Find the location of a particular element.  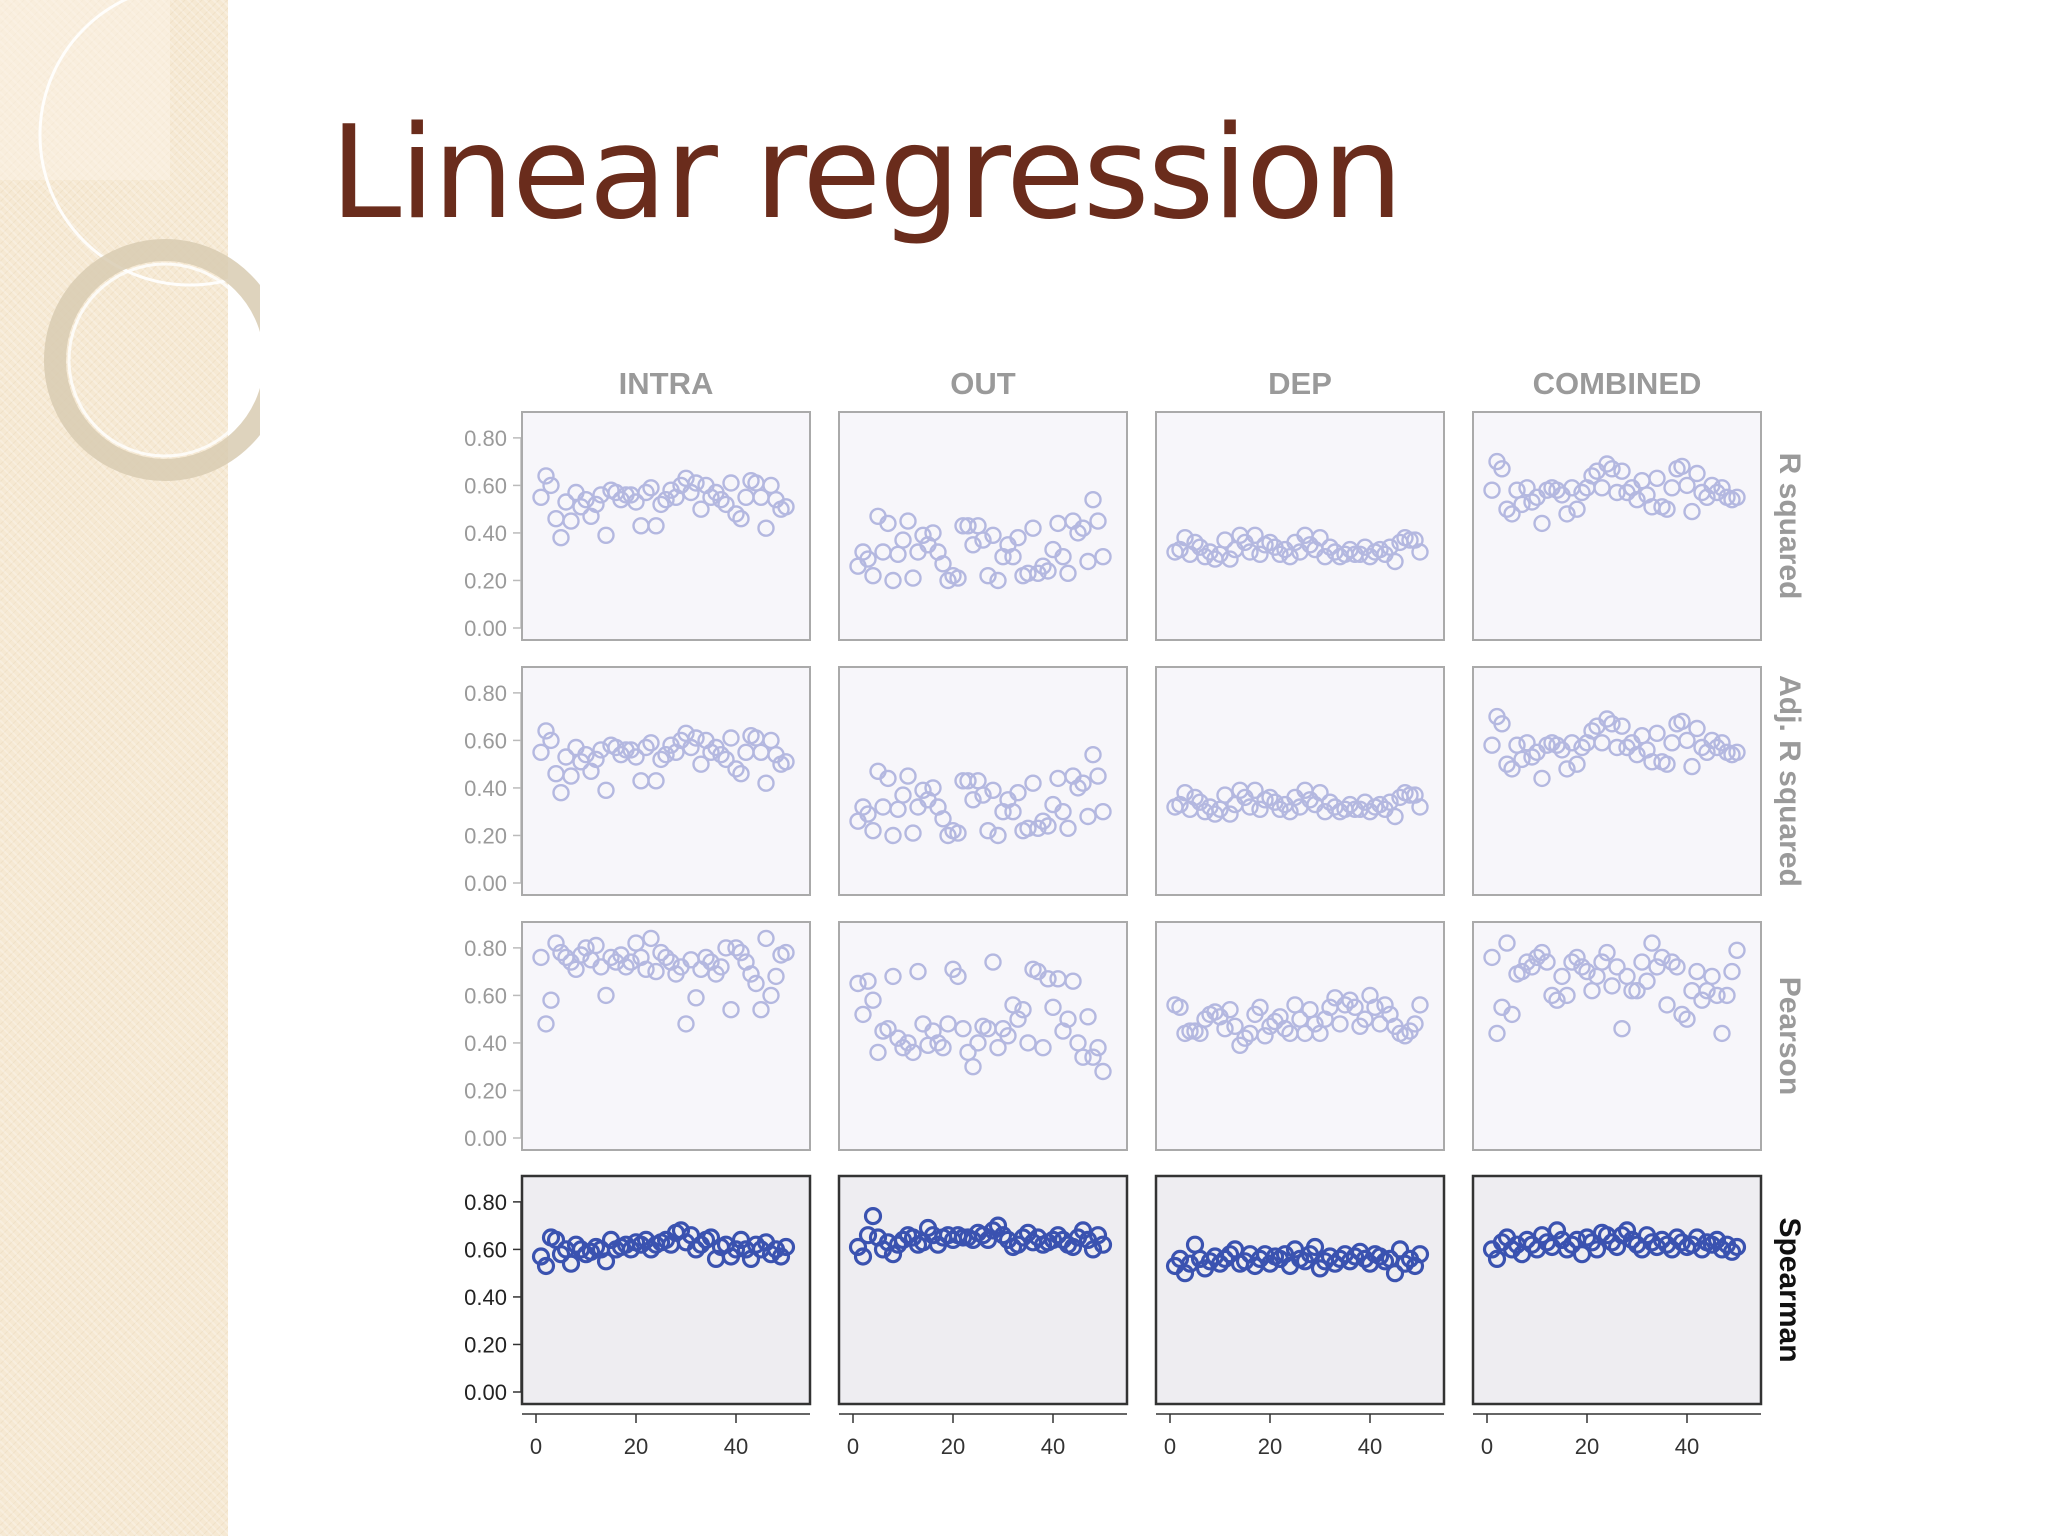

x-tick-label: 40 is located at coordinates (1370, 1446).